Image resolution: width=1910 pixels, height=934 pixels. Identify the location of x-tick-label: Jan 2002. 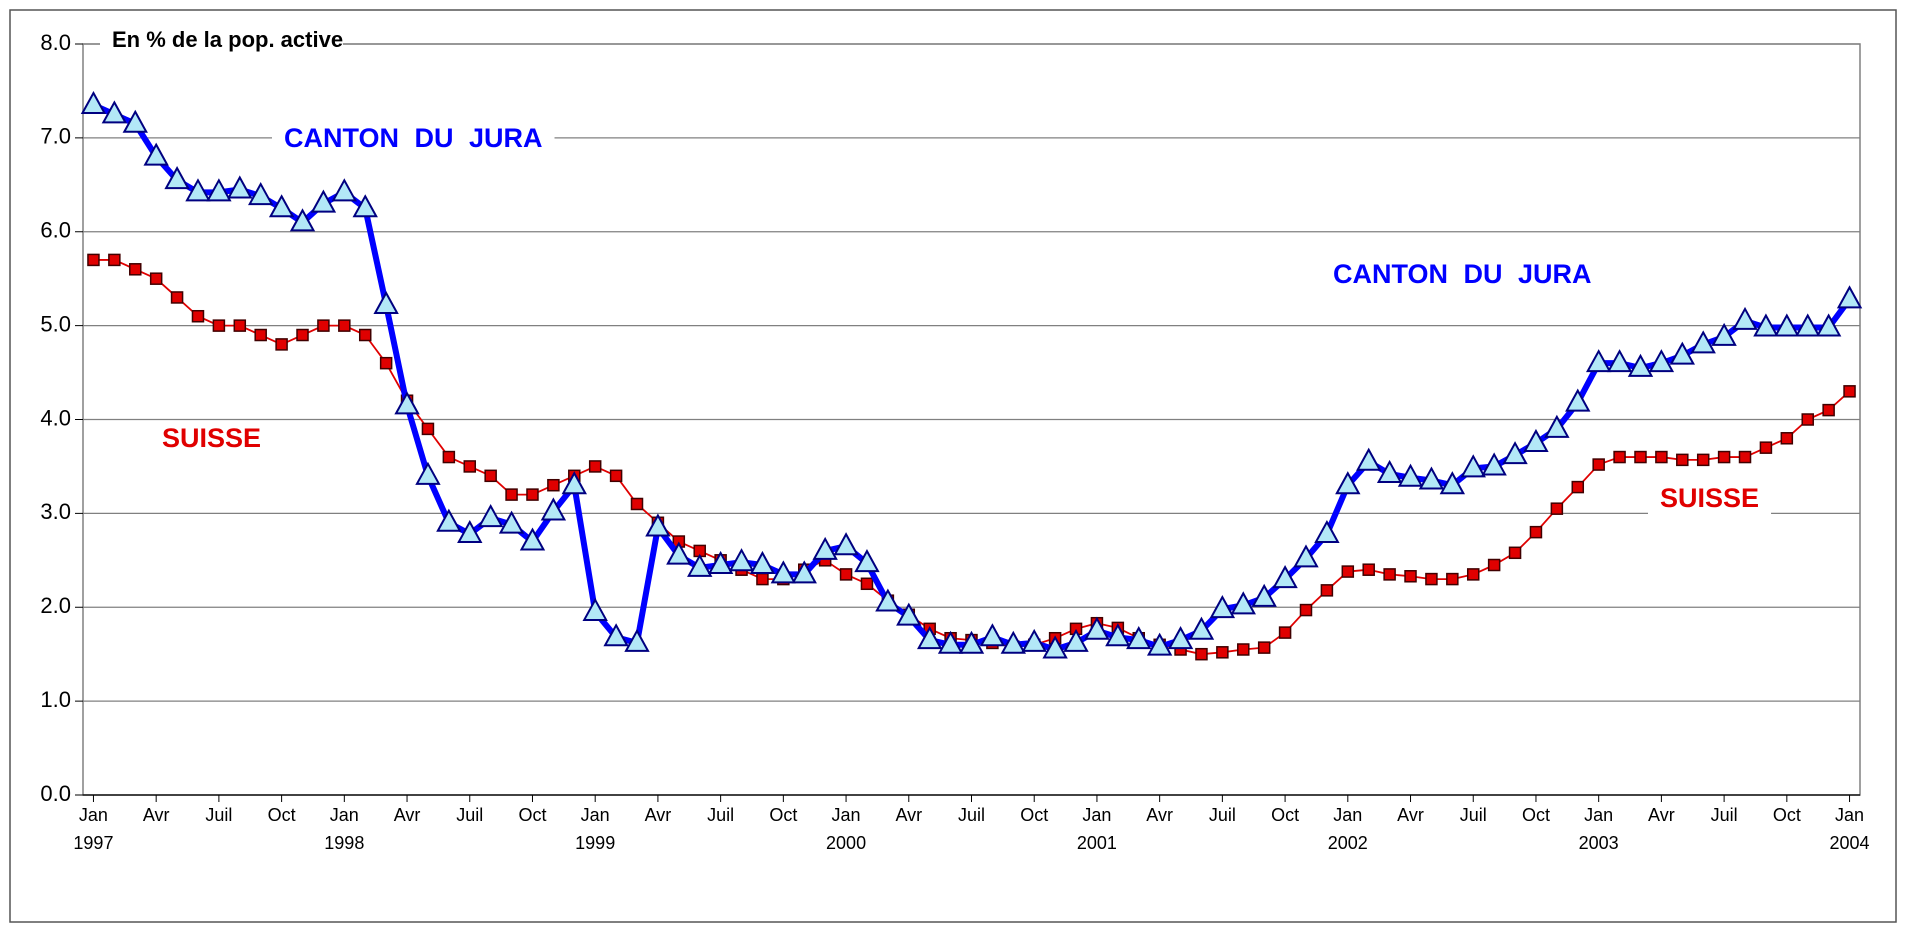
(1347, 829).